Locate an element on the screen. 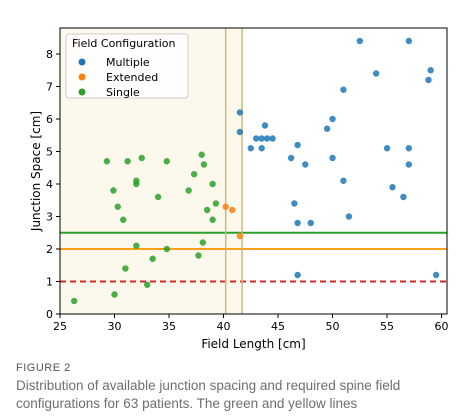 The width and height of the screenshot is (474, 418). y-tick-label: 2 is located at coordinates (49, 249).